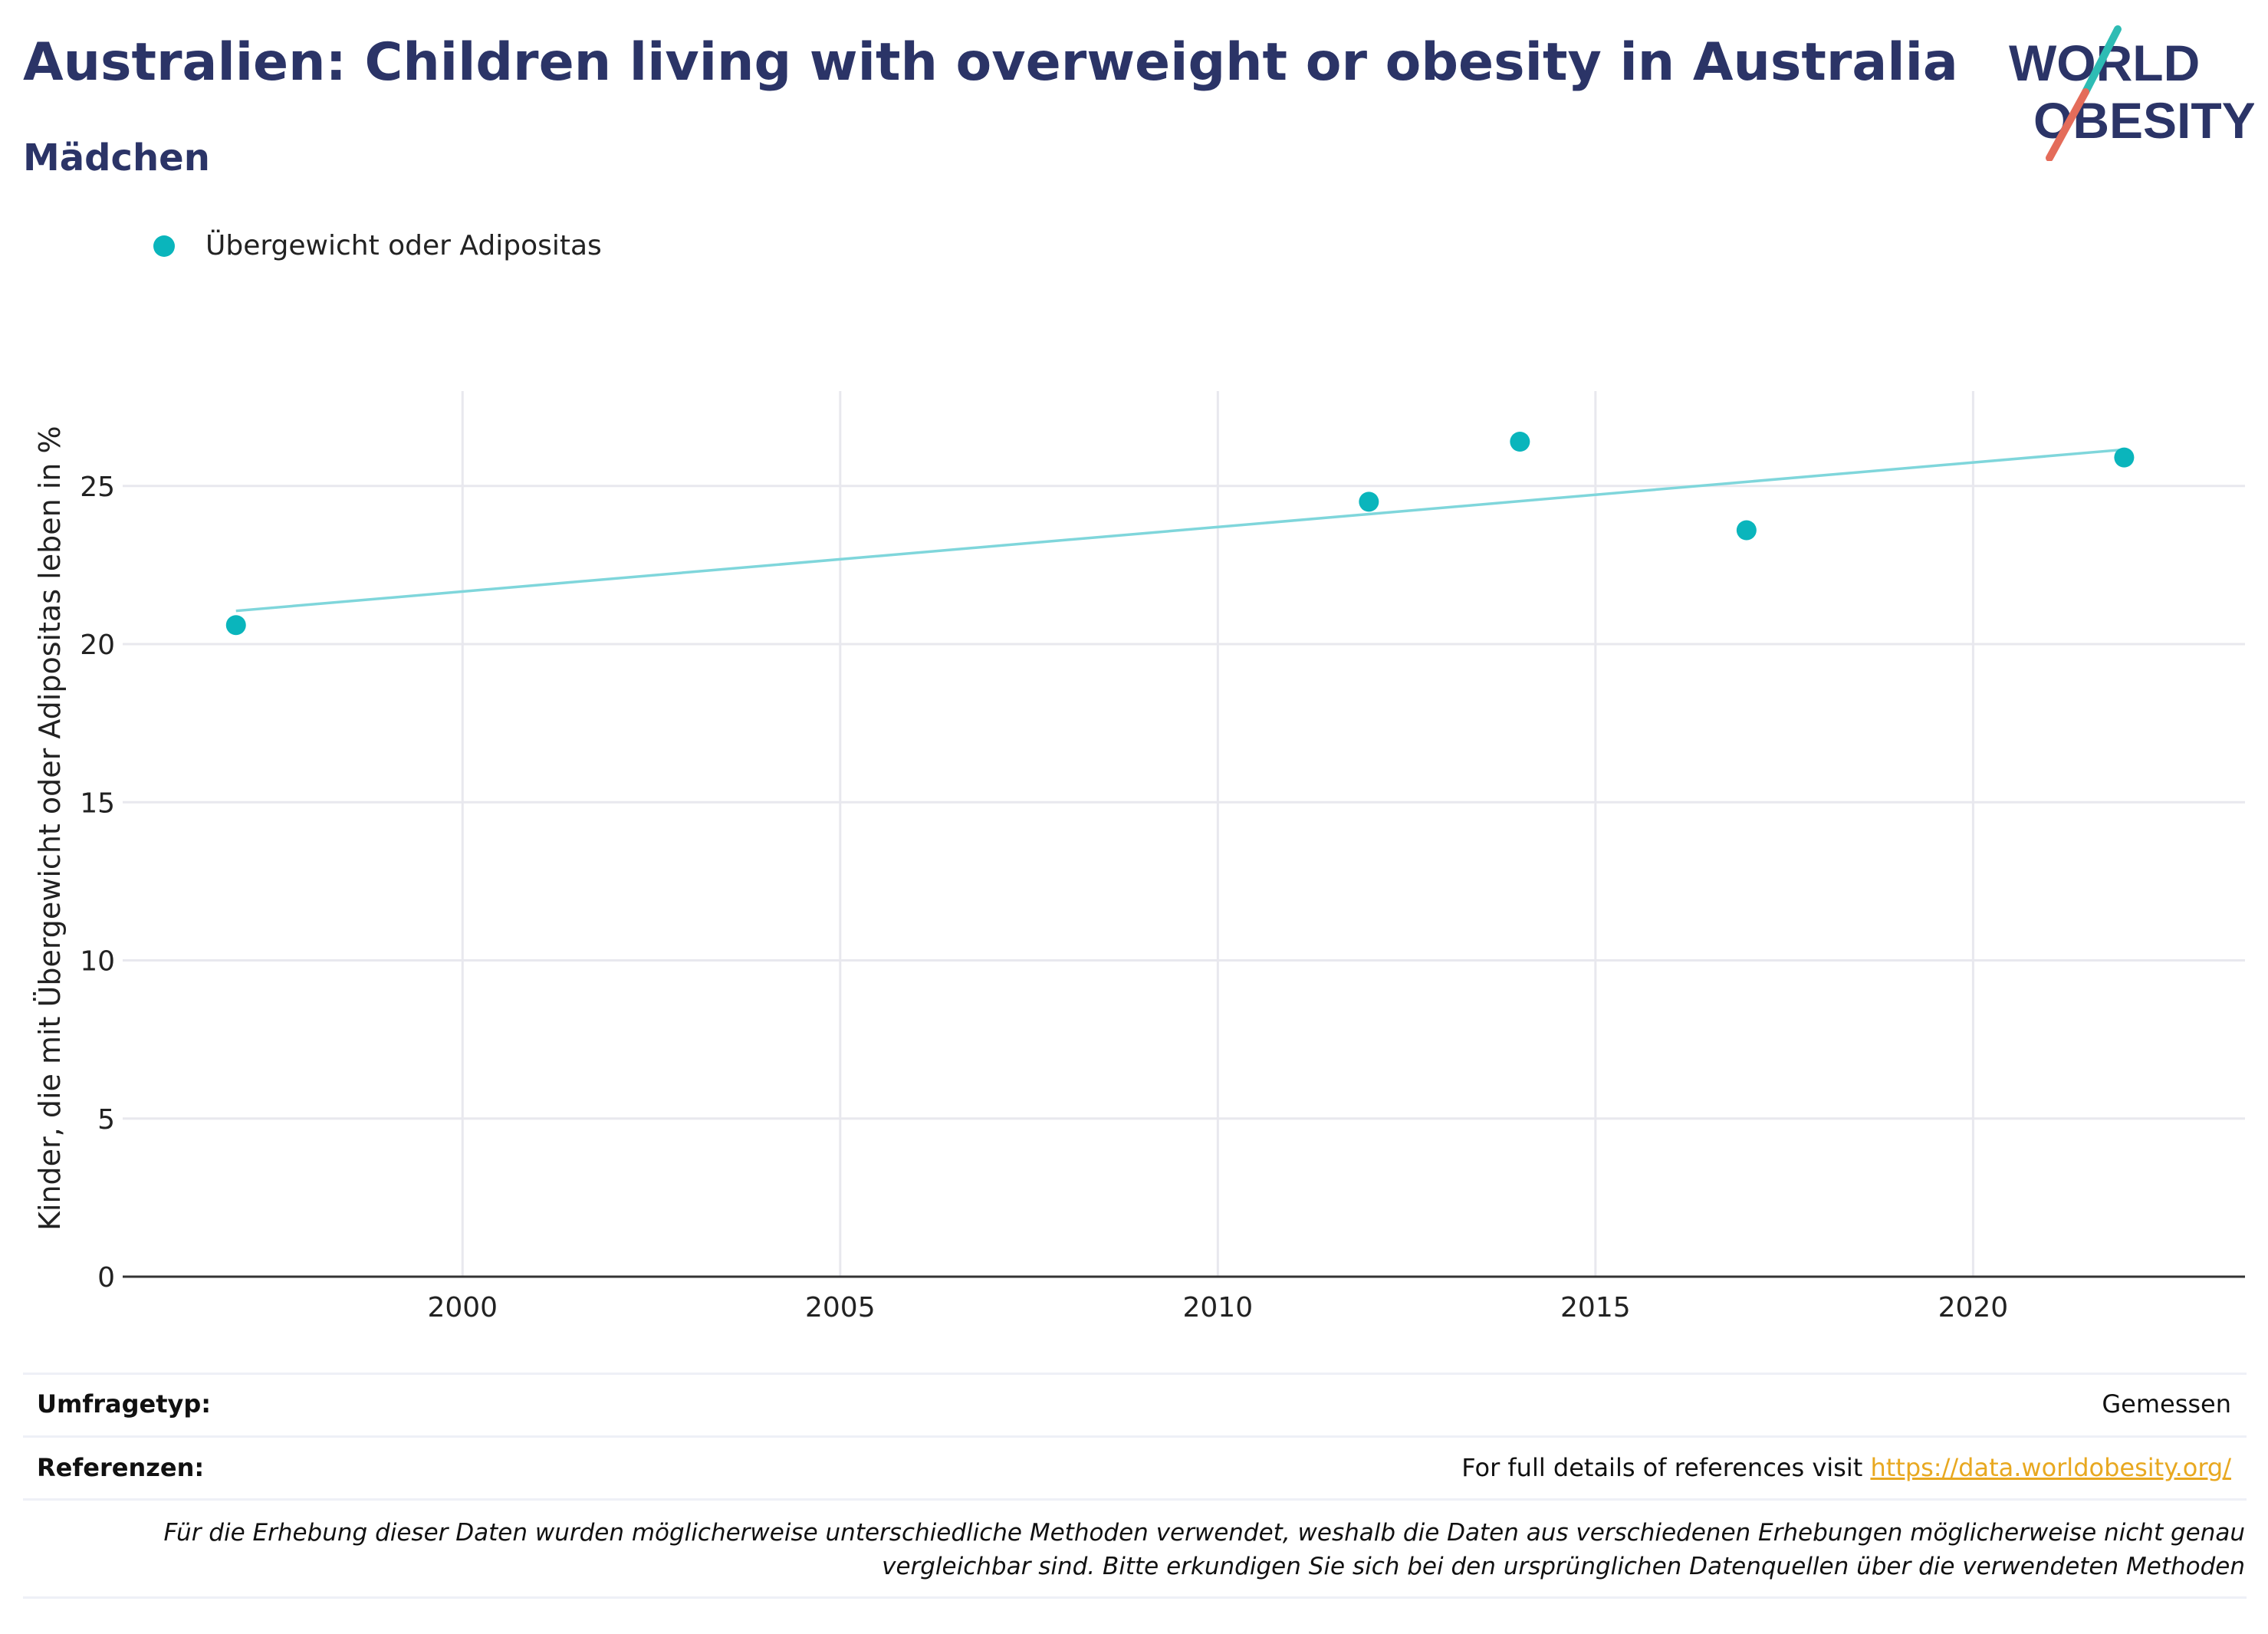  What do you see at coordinates (116, 158) in the screenshot?
I see `chart-subtitle: Mädchen` at bounding box center [116, 158].